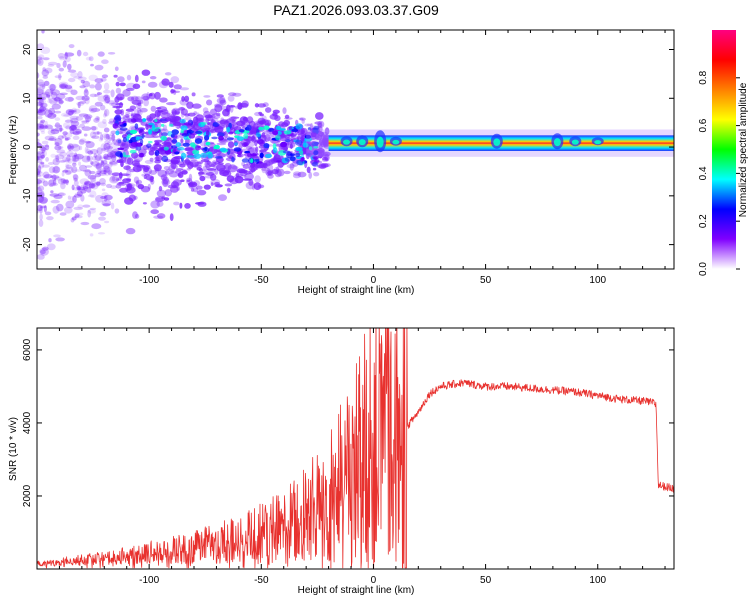 The width and height of the screenshot is (750, 600). Describe the element at coordinates (356, 590) in the screenshot. I see `snr-x-label: Height of straight line (km)` at that location.